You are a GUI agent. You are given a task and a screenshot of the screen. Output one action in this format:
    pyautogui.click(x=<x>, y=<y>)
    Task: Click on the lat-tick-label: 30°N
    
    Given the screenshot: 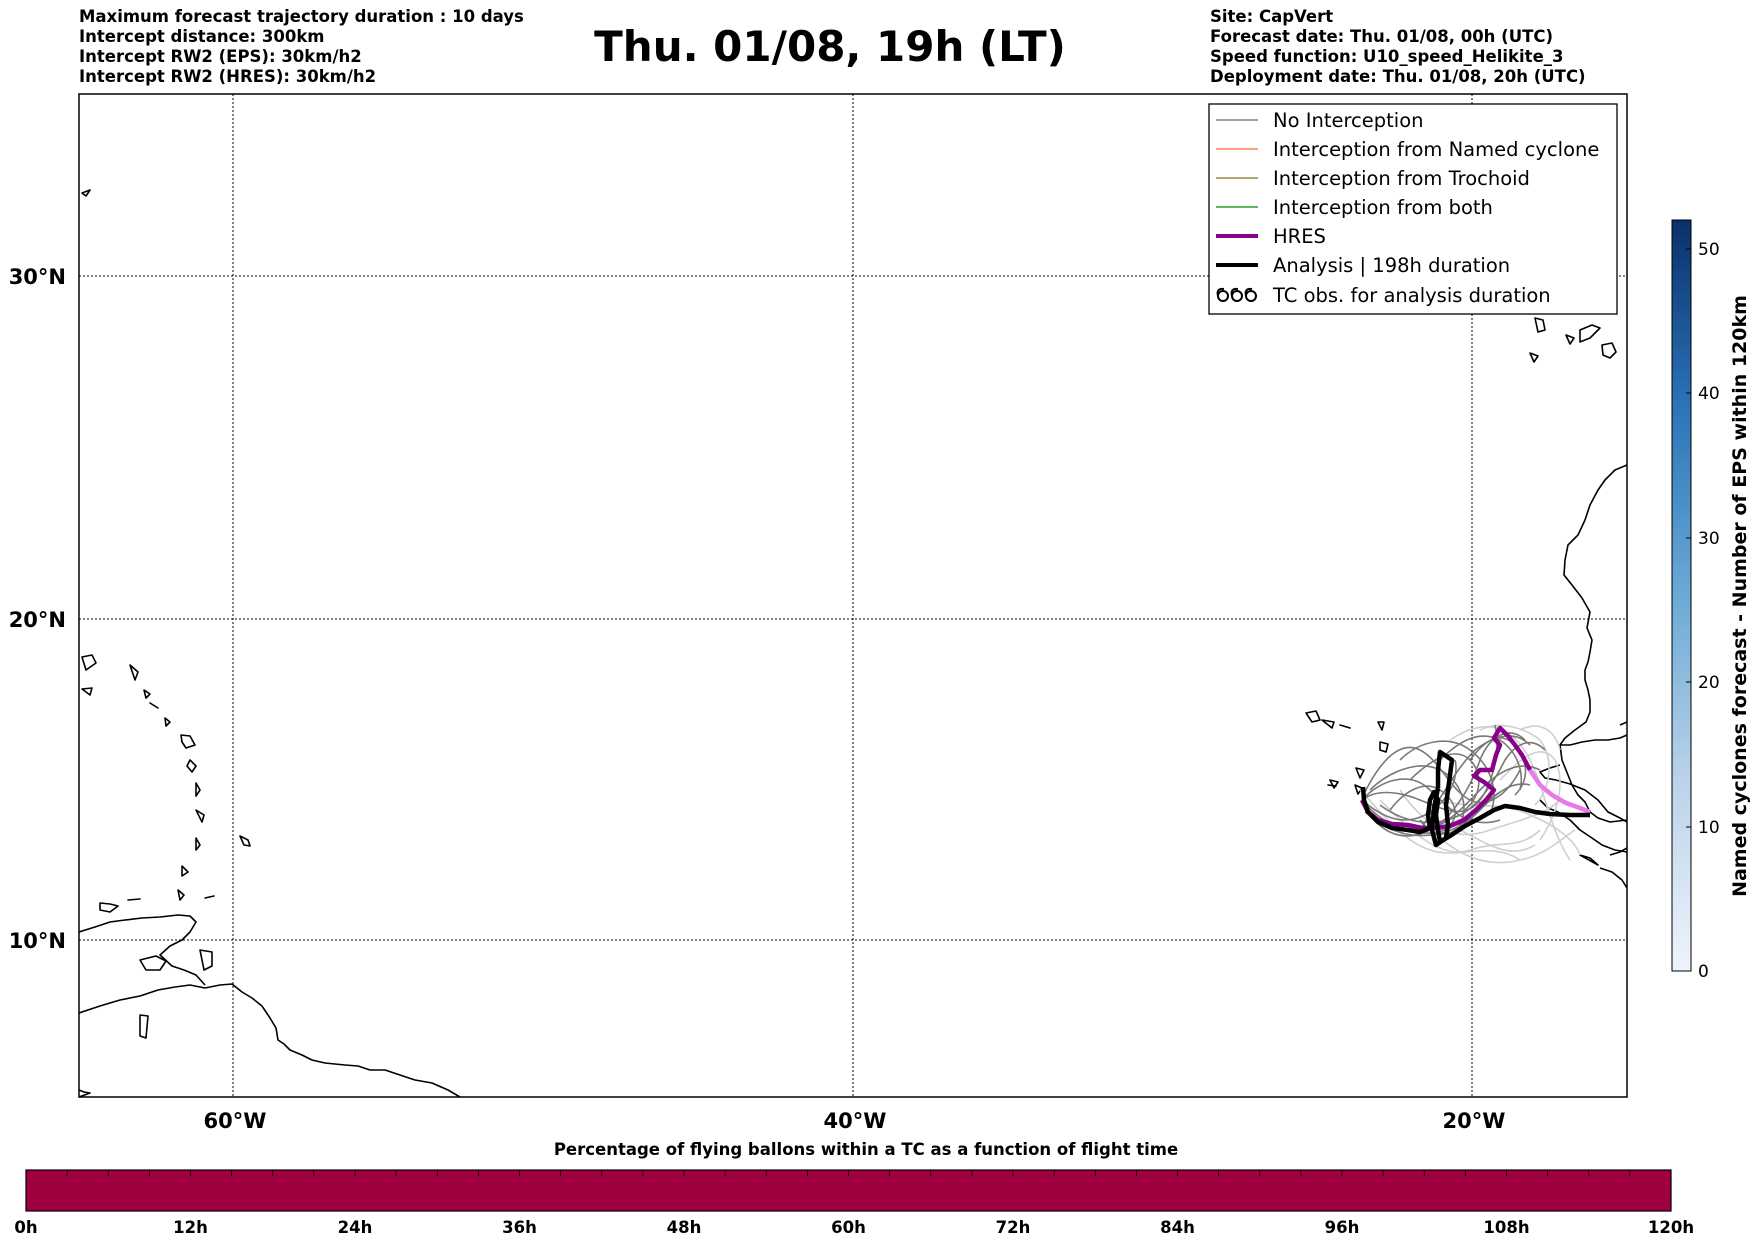 What is the action you would take?
    pyautogui.click(x=37, y=277)
    